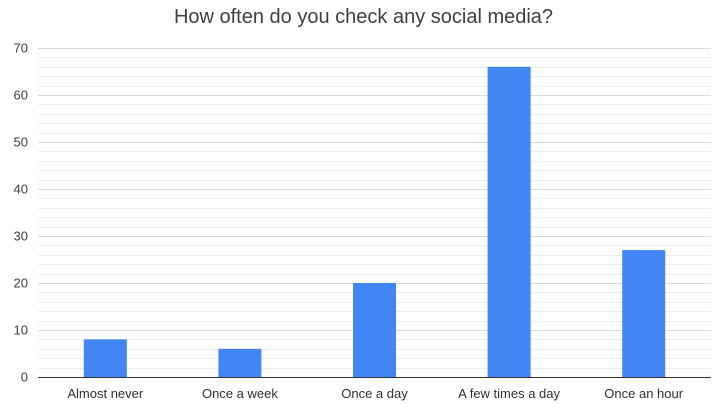  I want to click on y-tick-label: 0, so click(24, 377).